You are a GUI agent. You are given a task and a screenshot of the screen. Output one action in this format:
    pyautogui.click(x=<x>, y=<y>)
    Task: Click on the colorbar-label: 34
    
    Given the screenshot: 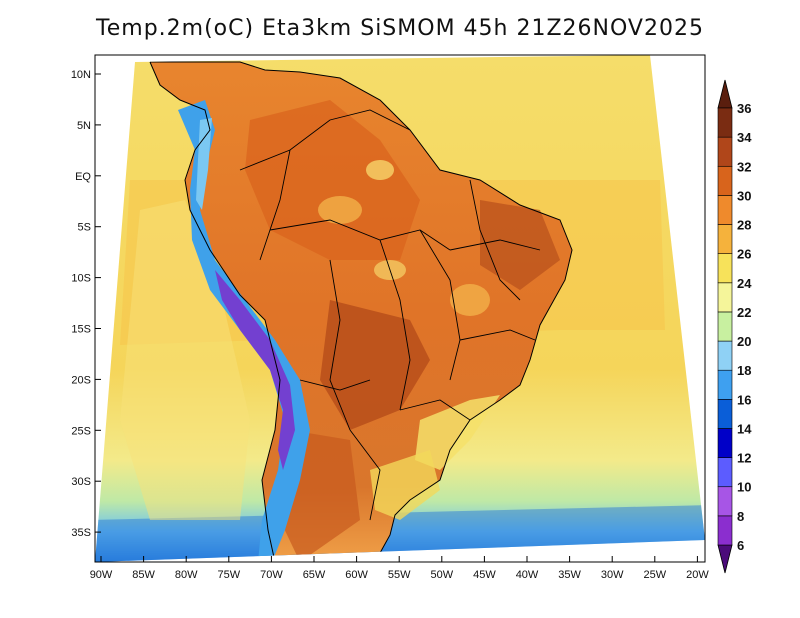 What is the action you would take?
    pyautogui.click(x=744, y=137)
    